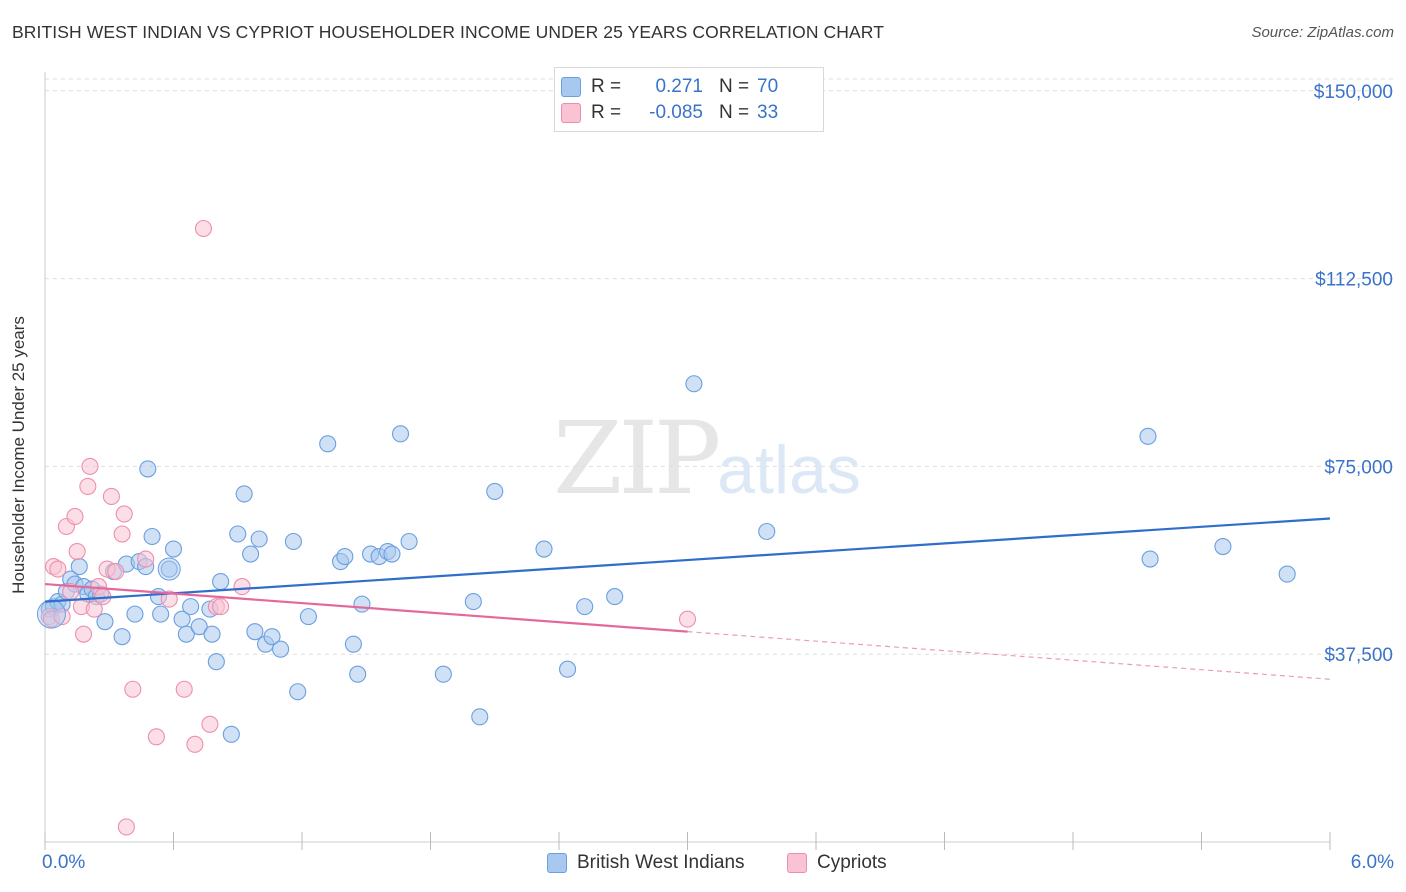  What do you see at coordinates (1358, 655) in the screenshot?
I see `y-tick-label: $37,500` at bounding box center [1358, 655].